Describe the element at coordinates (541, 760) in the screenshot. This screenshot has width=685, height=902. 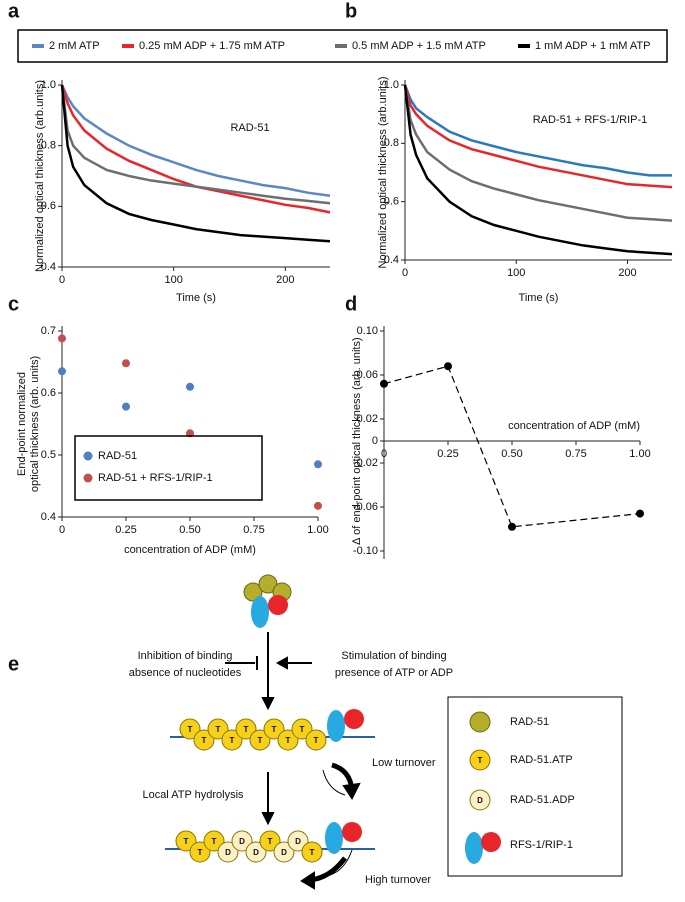
I see `diagram-legend-label: RAD-51.ATP` at that location.